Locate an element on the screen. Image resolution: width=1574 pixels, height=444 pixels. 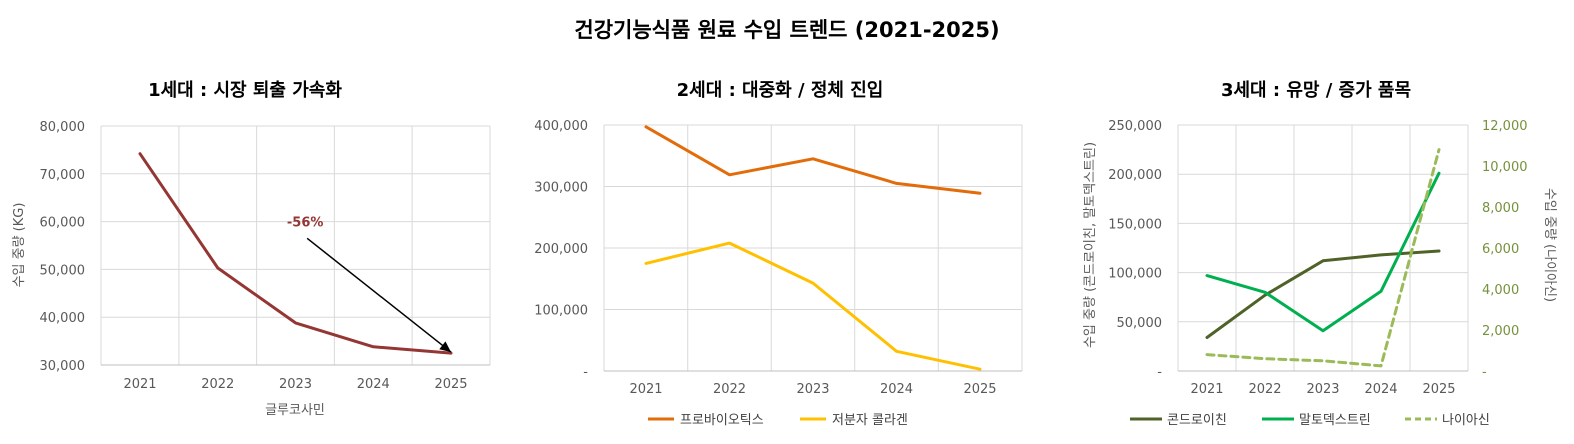
y-right-tick-label: 12,000 is located at coordinates (1505, 126).